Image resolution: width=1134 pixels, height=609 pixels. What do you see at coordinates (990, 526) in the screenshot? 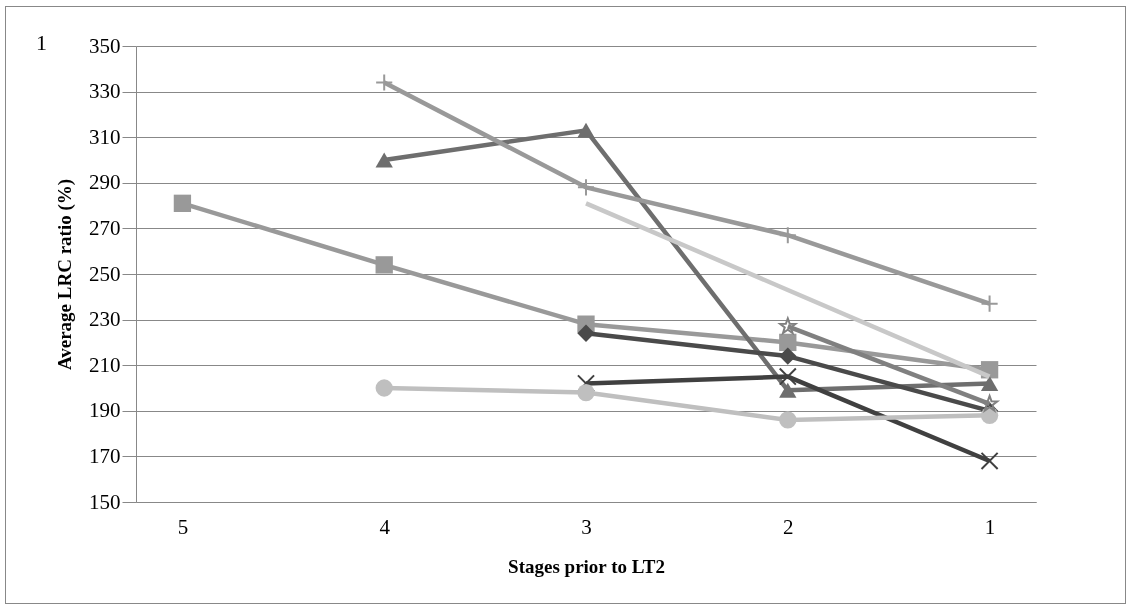
I see `x-tick-label: 1` at bounding box center [990, 526].